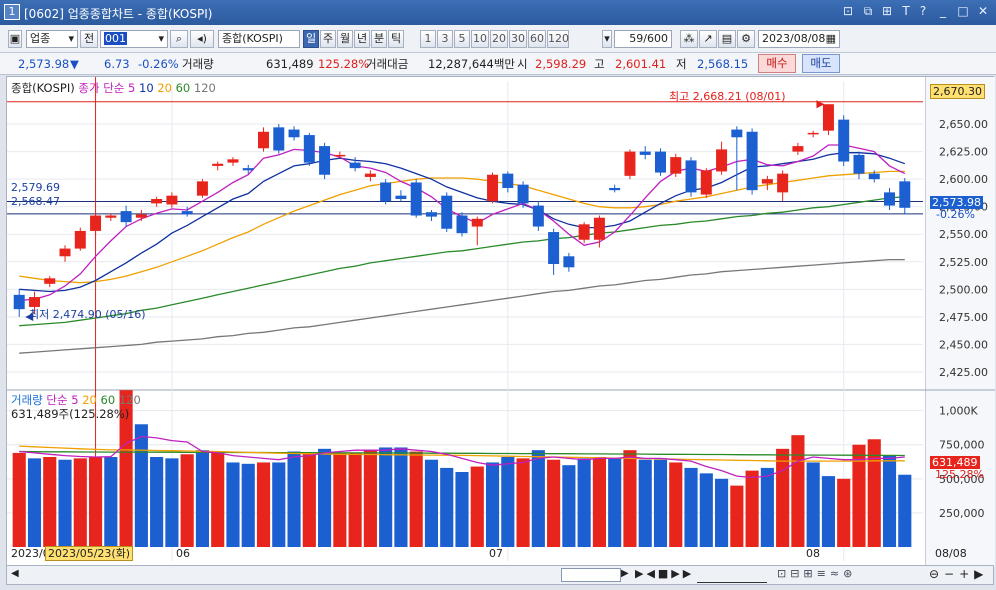 This screenshot has width=996, height=590. I want to click on interval-button: 60, so click(537, 39).